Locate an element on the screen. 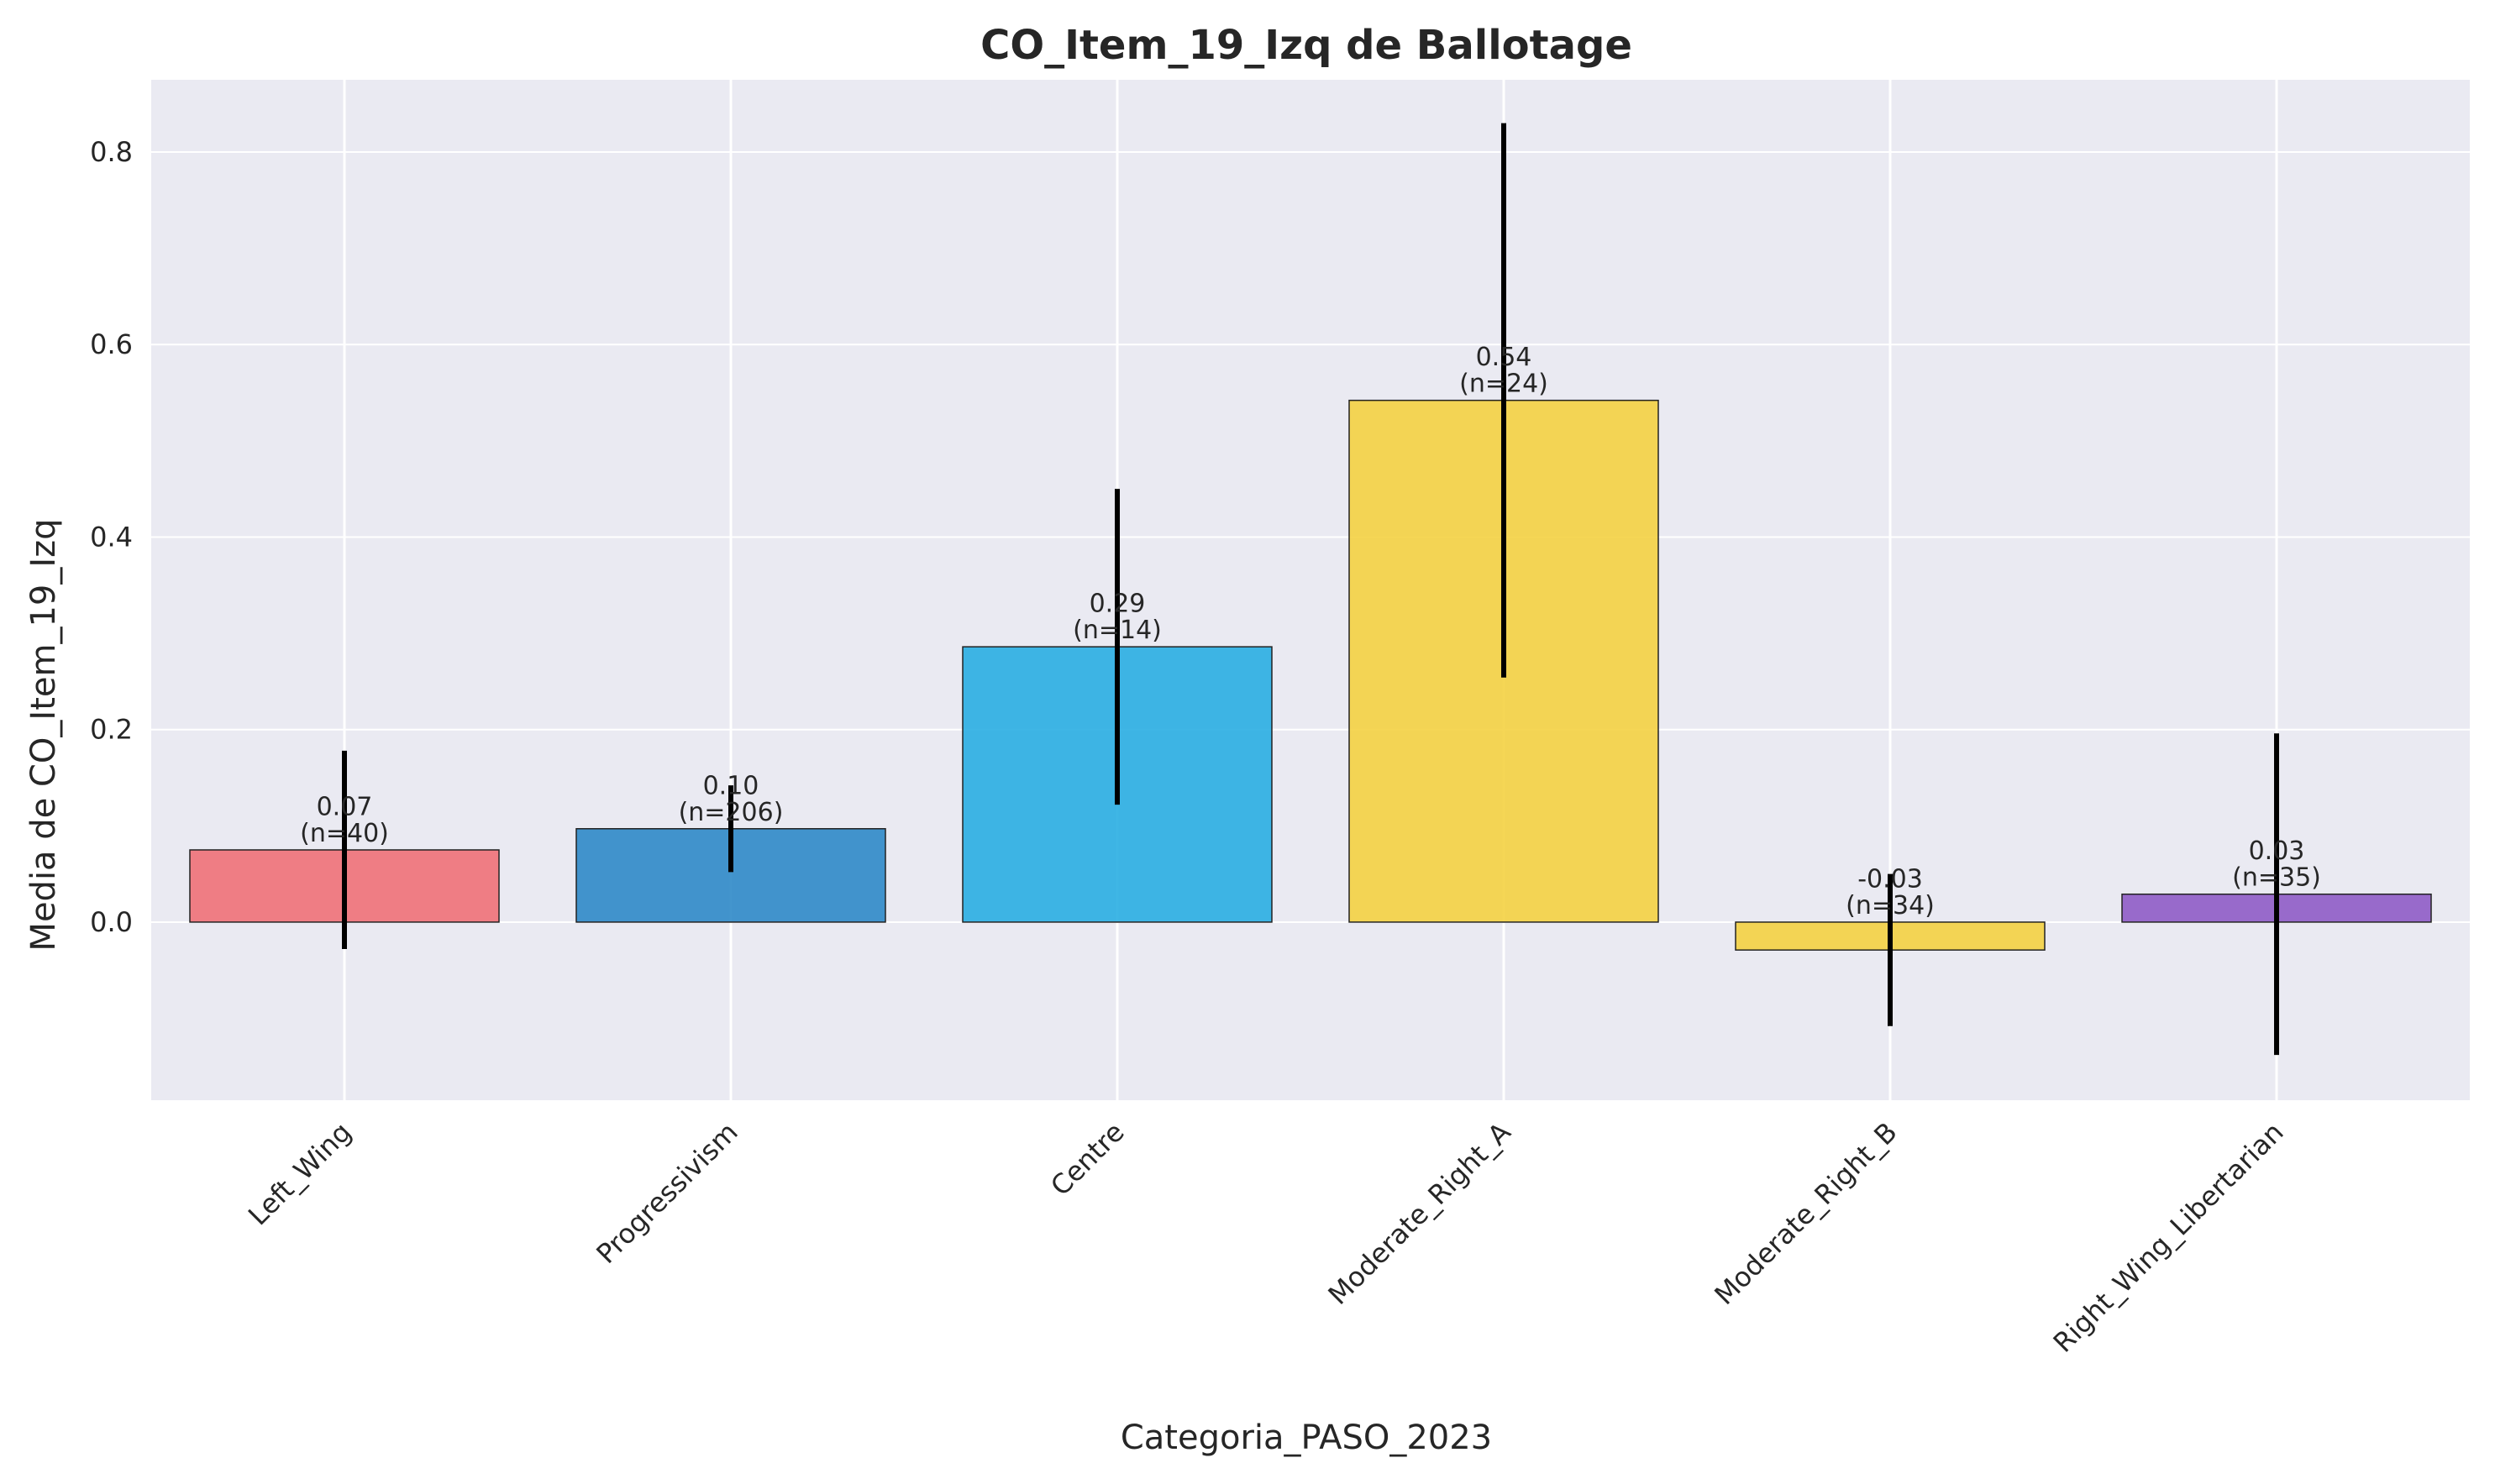 The width and height of the screenshot is (2495, 1484). x-axis-label: Categoria_PASO_2023 is located at coordinates (1306, 1438).